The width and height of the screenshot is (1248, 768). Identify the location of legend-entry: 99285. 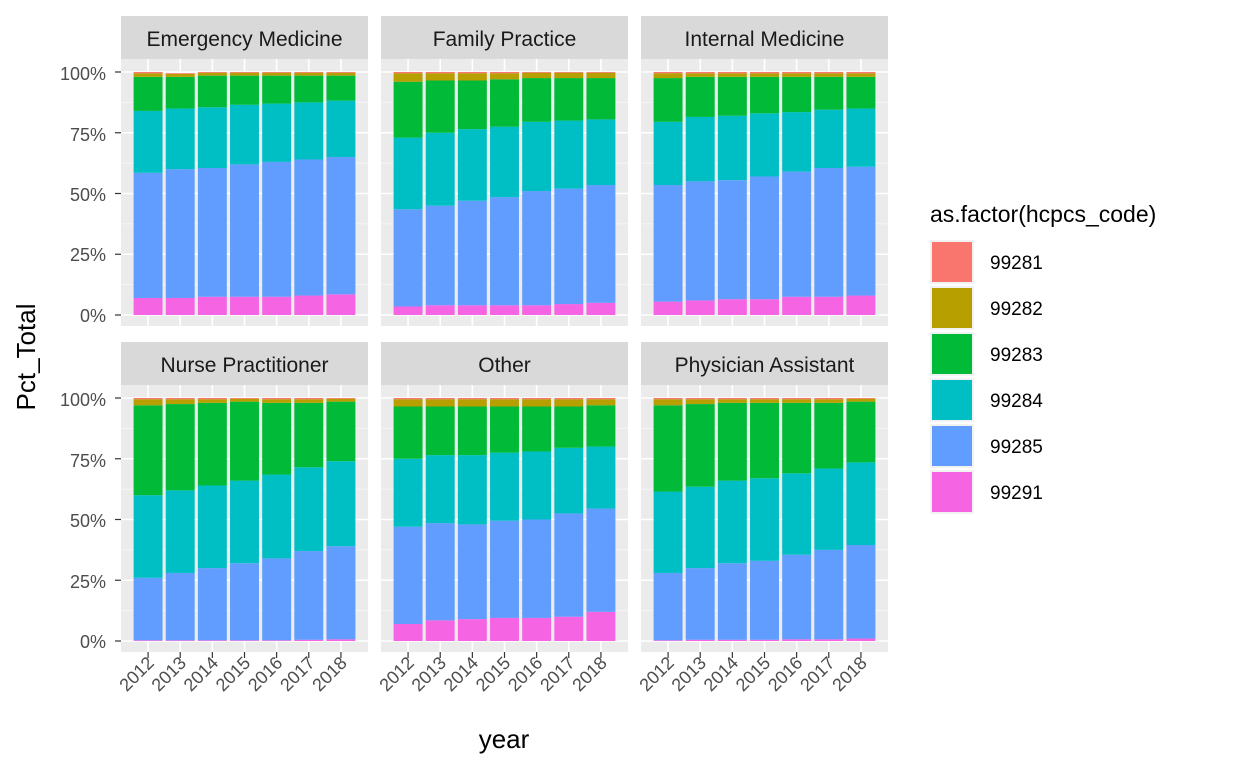
(986, 446).